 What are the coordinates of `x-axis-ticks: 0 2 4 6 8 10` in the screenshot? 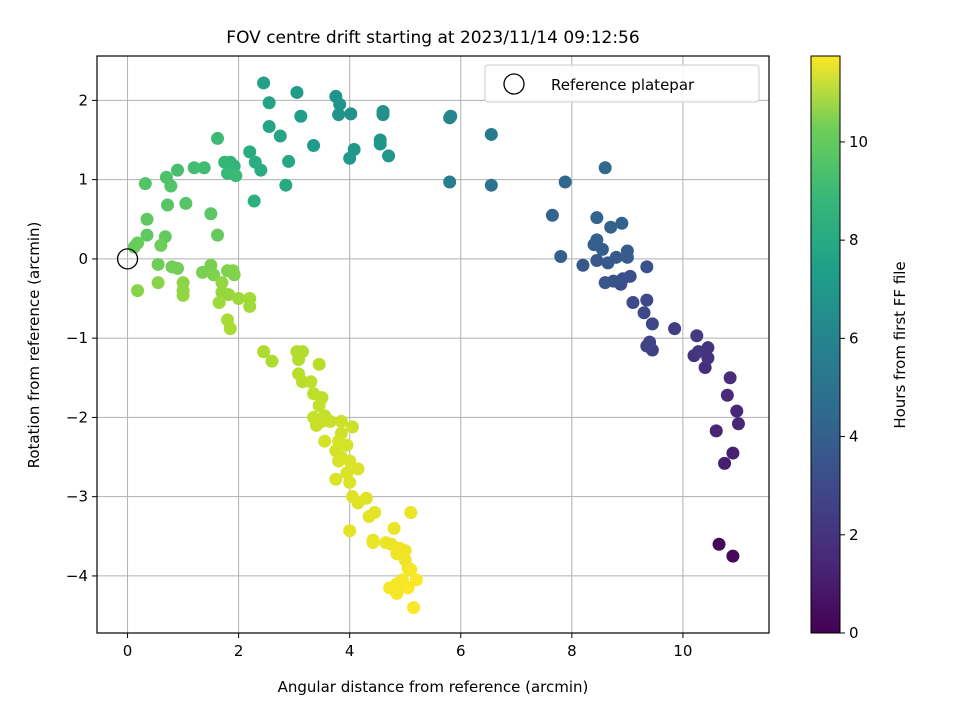 It's located at (407, 646).